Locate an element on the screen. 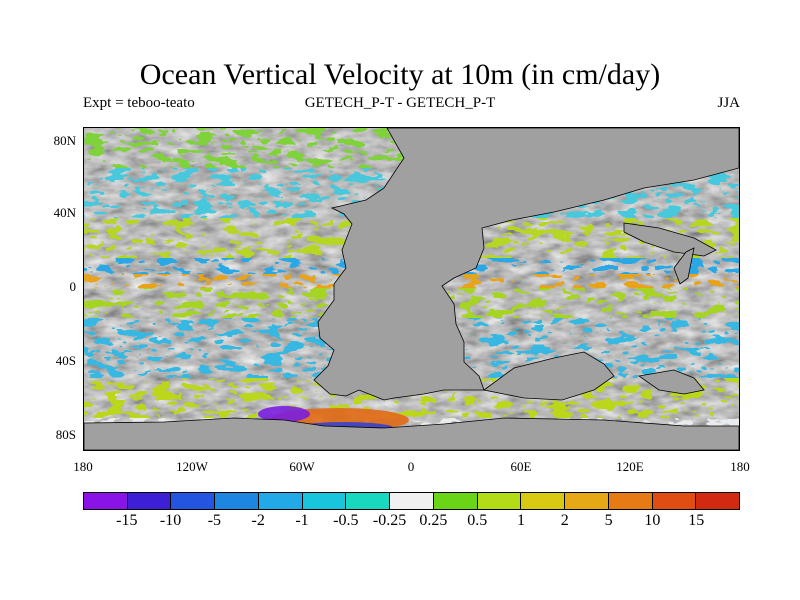 This screenshot has height=600, width=800. colorbar-tick-label: -5 is located at coordinates (214, 520).